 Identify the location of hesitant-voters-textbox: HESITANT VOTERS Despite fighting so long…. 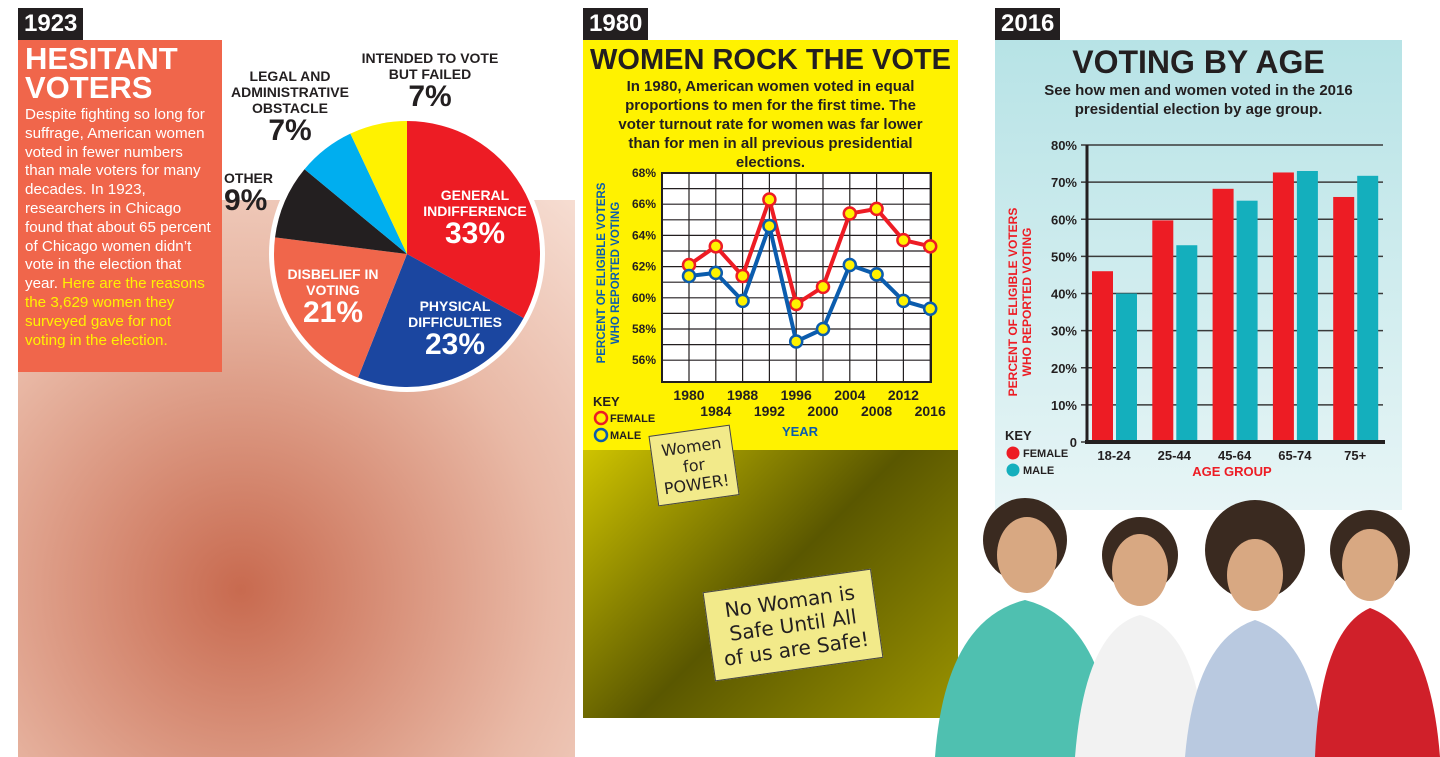
(120, 206).